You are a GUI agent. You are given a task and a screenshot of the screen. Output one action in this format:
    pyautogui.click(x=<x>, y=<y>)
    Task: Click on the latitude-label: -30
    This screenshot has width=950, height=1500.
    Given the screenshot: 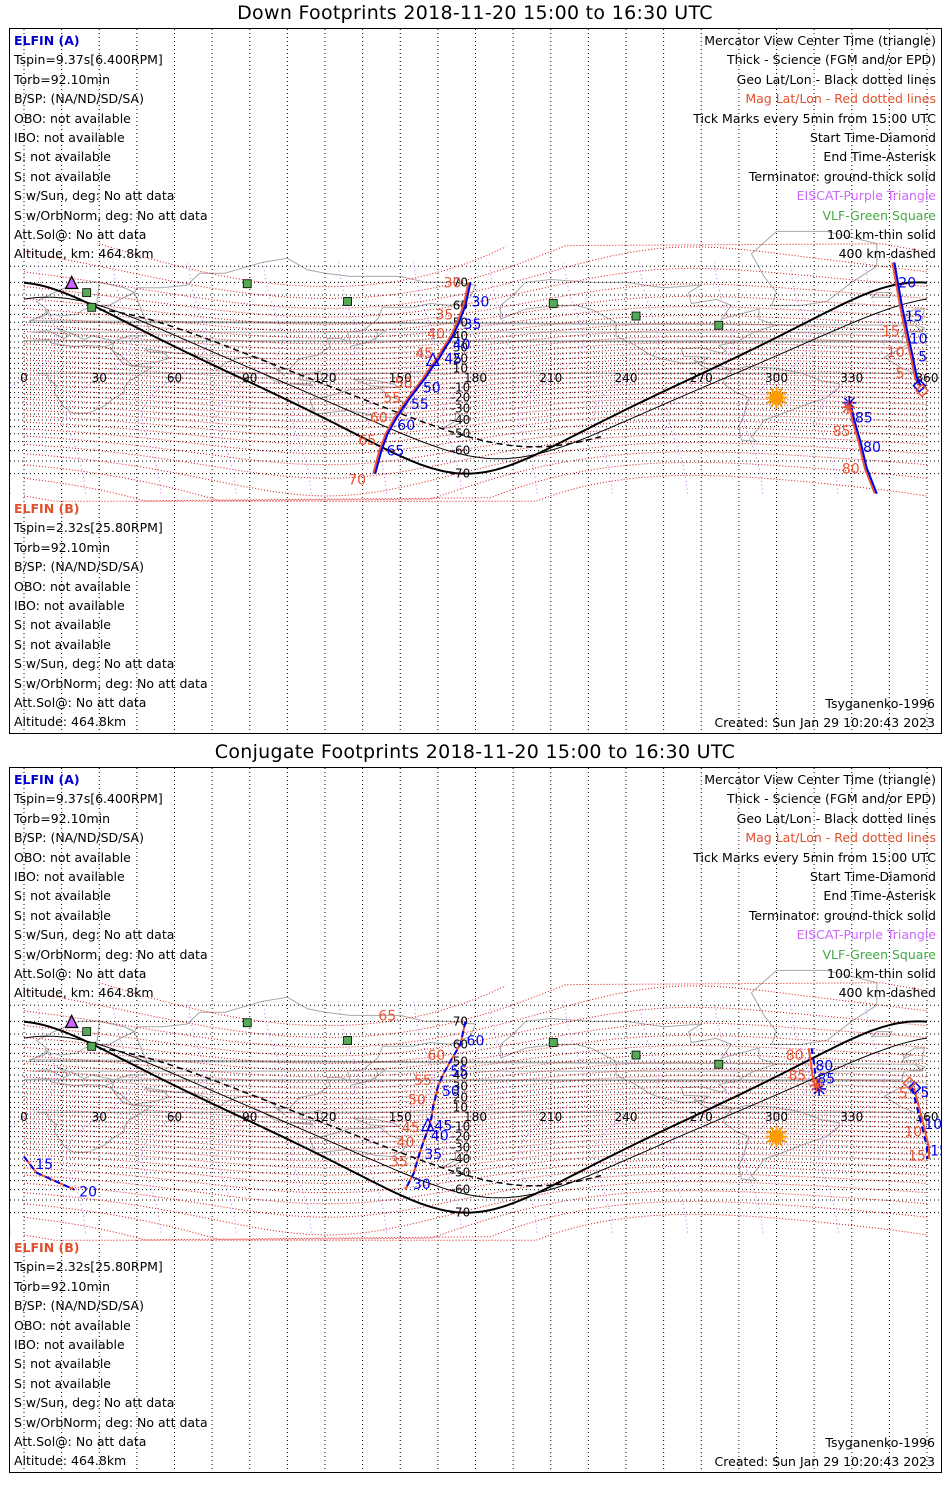 What is the action you would take?
    pyautogui.click(x=461, y=408)
    